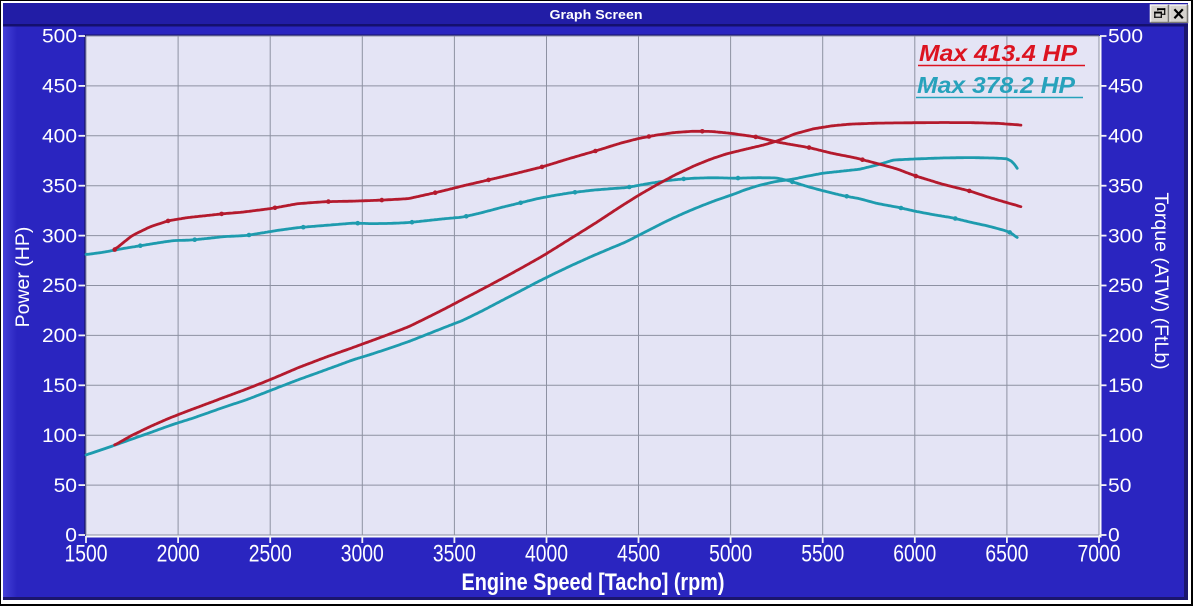 This screenshot has height=606, width=1193. What do you see at coordinates (86, 554) in the screenshot?
I see `svg-text: 1500` at bounding box center [86, 554].